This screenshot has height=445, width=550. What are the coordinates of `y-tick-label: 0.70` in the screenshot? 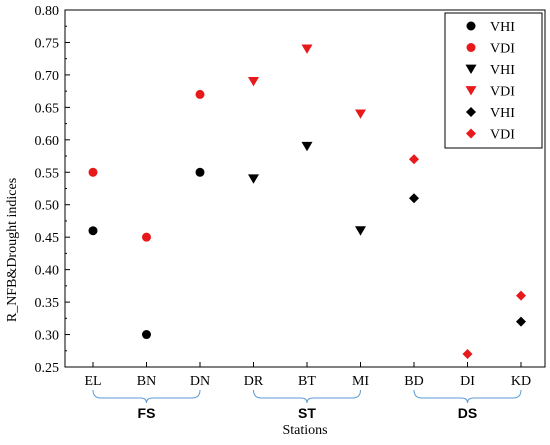 It's located at (47, 76).